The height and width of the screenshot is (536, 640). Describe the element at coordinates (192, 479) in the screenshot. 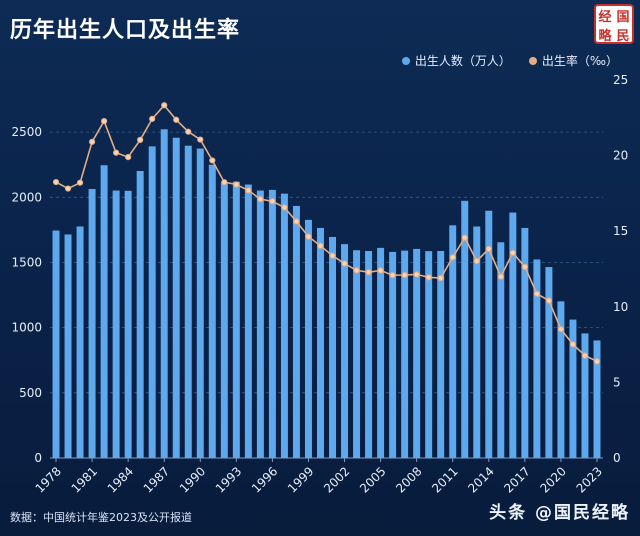

I see `x-tick-label: 1990` at that location.